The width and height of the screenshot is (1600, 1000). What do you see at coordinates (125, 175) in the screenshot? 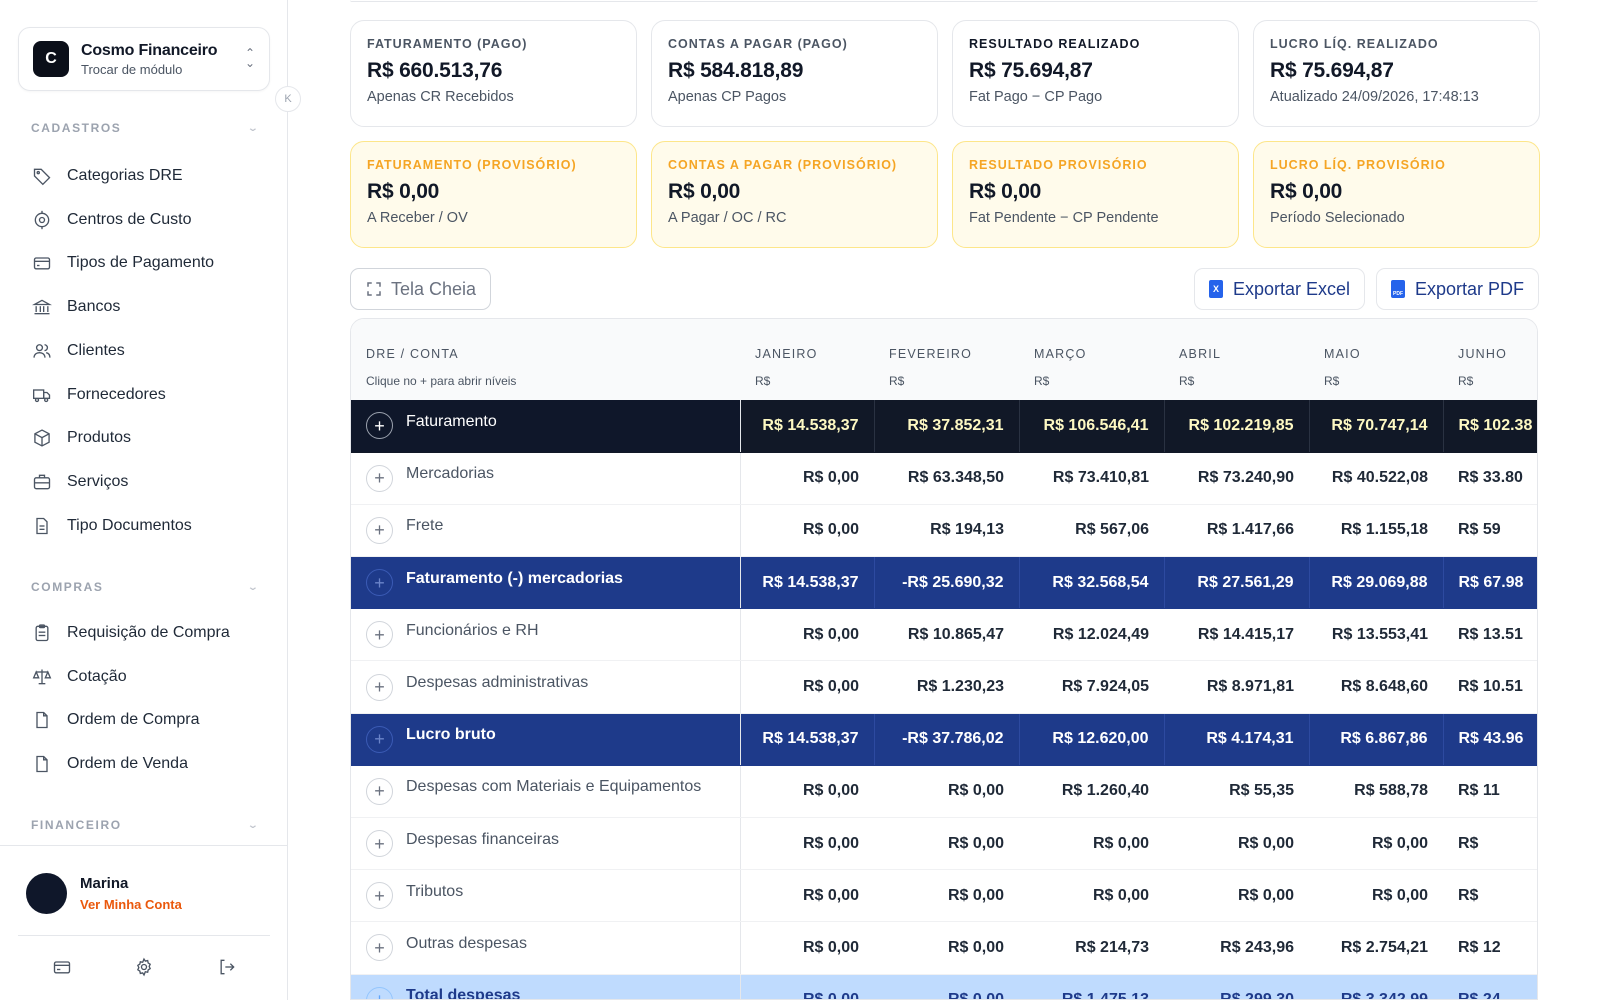
I see `sidebar-item-label: Categorias DRE` at bounding box center [125, 175].